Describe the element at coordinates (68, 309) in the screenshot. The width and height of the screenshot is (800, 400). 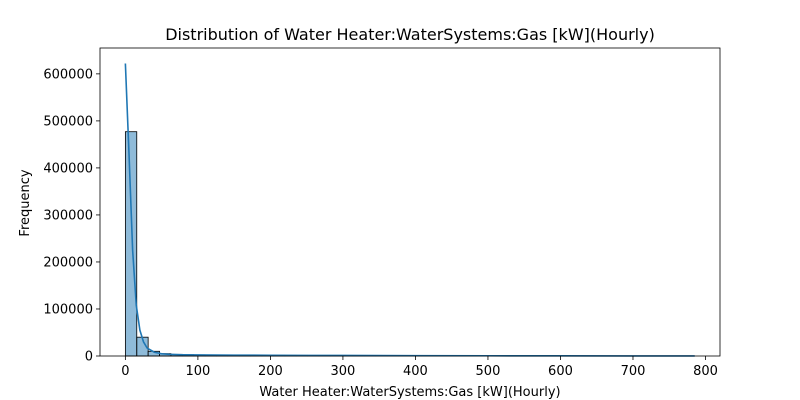
I see `y-tick-label: 100000` at that location.